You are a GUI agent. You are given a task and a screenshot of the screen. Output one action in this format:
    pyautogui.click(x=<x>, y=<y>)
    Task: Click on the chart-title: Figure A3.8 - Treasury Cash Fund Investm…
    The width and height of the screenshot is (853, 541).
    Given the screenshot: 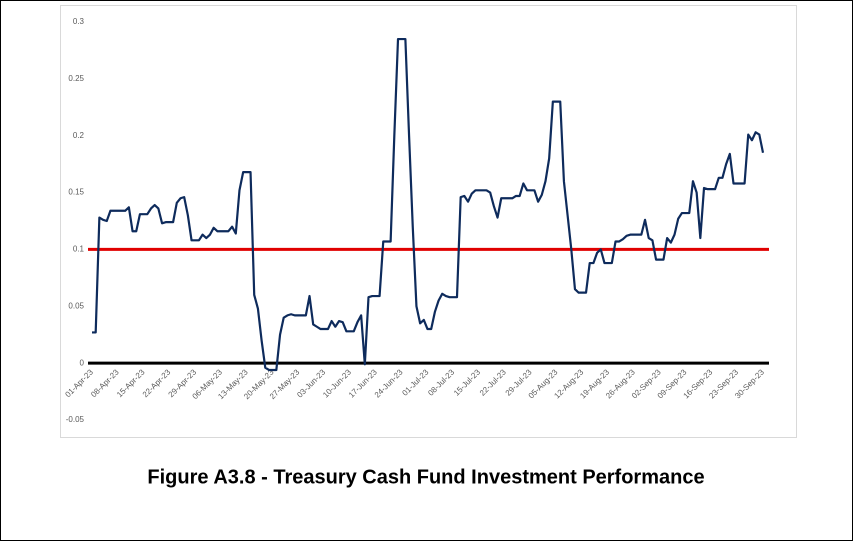 What is the action you would take?
    pyautogui.click(x=425, y=477)
    